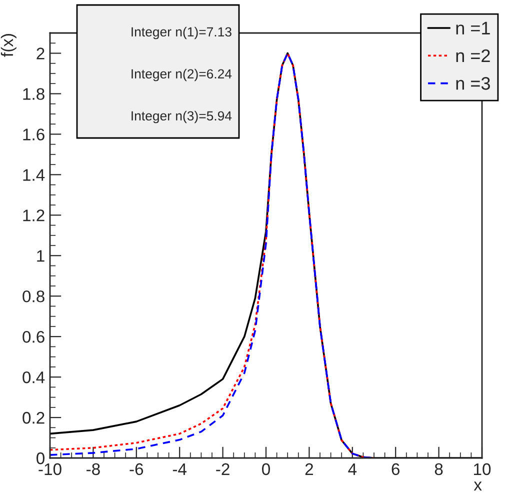 The image size is (507, 498). Describe the element at coordinates (33, 336) in the screenshot. I see `y-tick-label: 0.6` at that location.